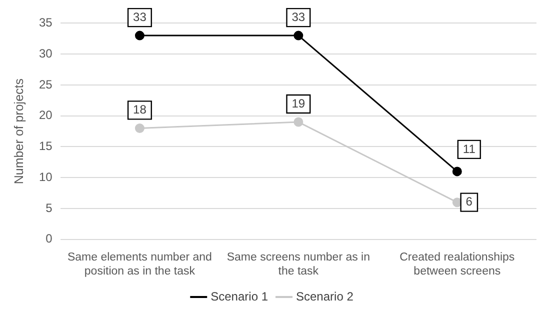 Image resolution: width=550 pixels, height=321 pixels. Describe the element at coordinates (469, 149) in the screenshot. I see `data-label: 11` at that location.